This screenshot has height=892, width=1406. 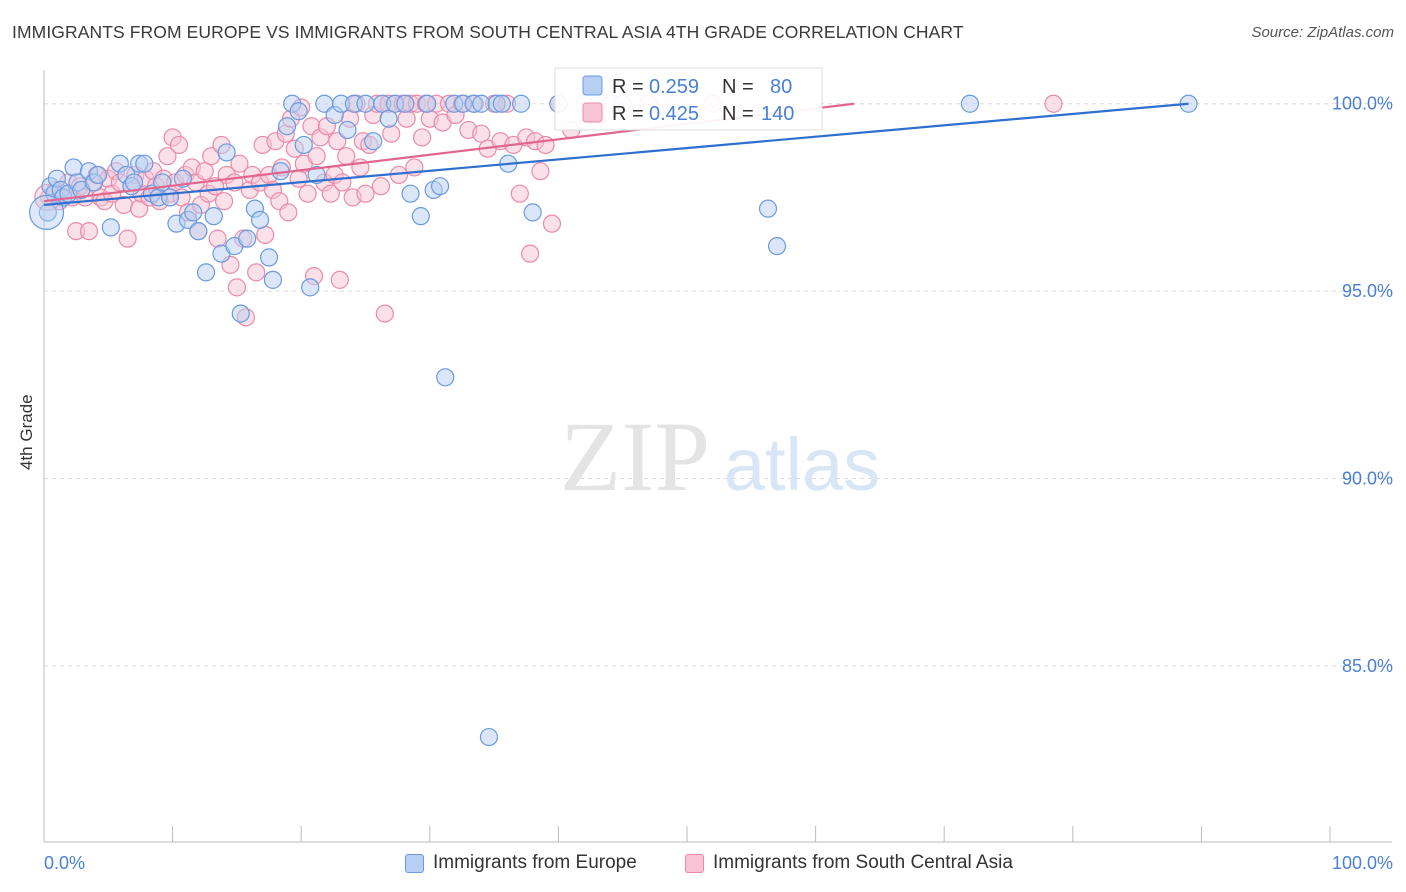 I want to click on stats-legend: R = 0.259 N = 80 R = 0.425 N = 140, so click(x=688, y=99).